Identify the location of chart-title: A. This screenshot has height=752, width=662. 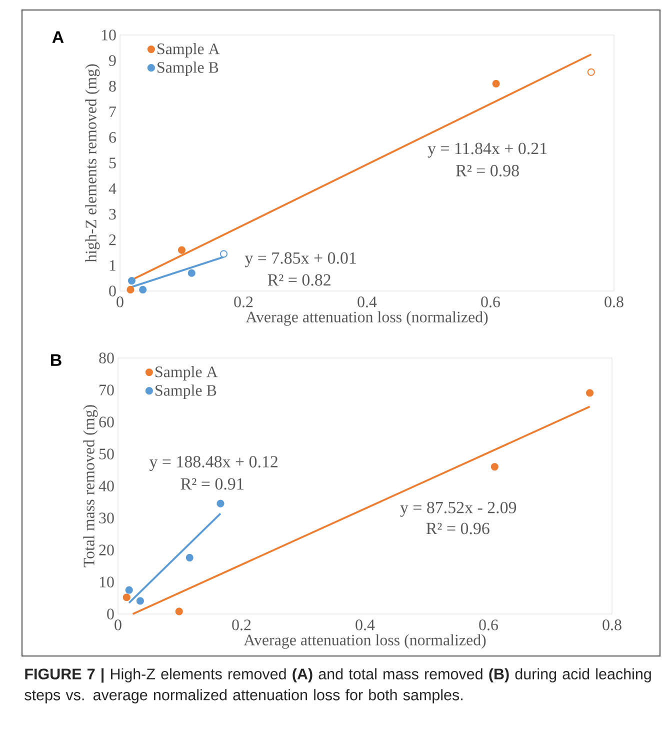
(58, 37).